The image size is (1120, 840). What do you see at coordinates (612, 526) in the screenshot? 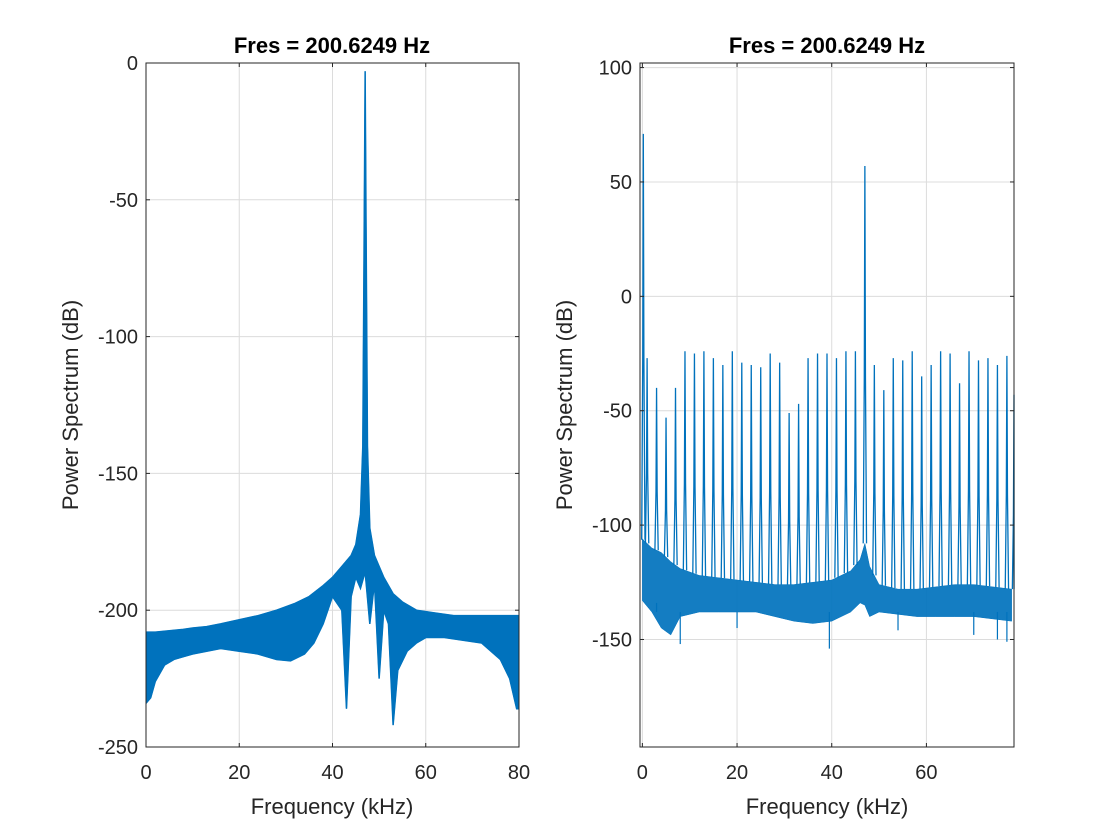
I see `right-y-tick-label: -100` at bounding box center [612, 526].